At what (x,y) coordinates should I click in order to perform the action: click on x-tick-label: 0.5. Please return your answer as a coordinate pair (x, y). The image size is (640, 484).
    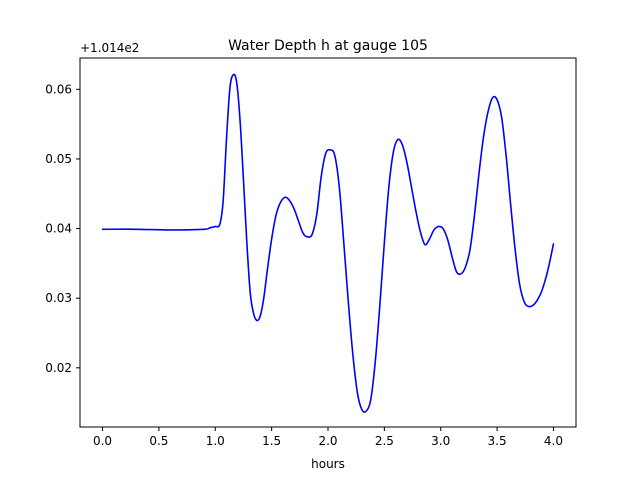
    Looking at the image, I should click on (158, 441).